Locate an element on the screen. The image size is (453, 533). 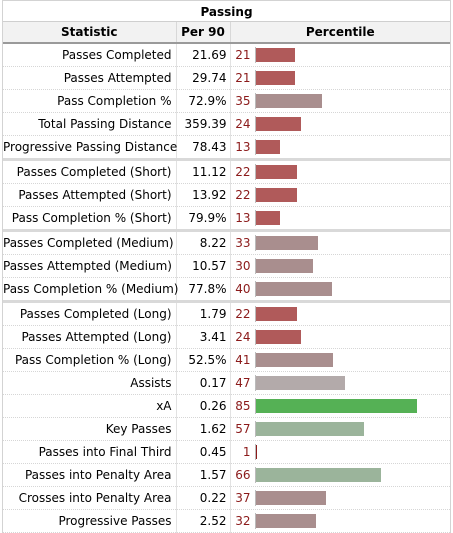
percentile-cell: 33 is located at coordinates (340, 242).